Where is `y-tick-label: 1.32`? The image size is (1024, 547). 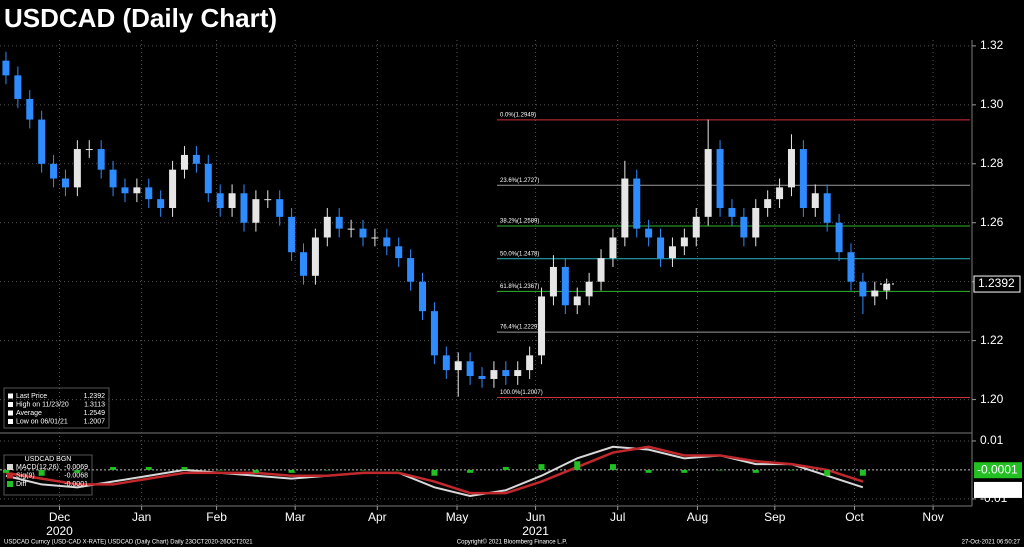 y-tick-label: 1.32 is located at coordinates (992, 45).